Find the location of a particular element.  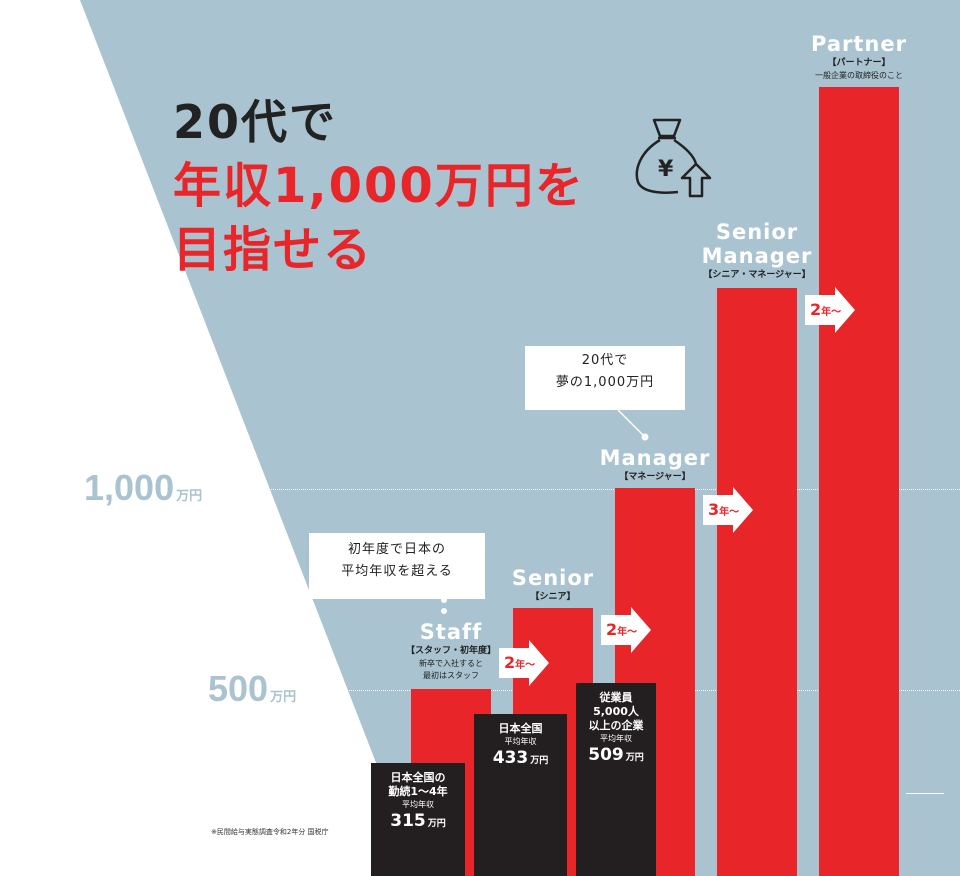

role-manager: Manager 【マネージャー】 is located at coordinates (655, 464).